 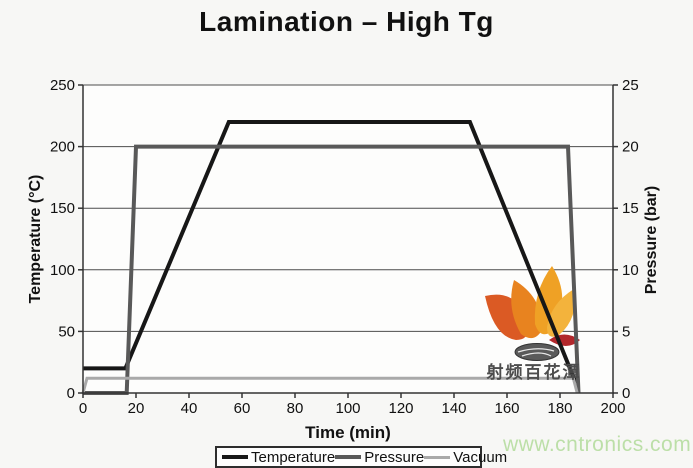 What do you see at coordinates (235, 457) in the screenshot?
I see `temperature-line-swatch` at bounding box center [235, 457].